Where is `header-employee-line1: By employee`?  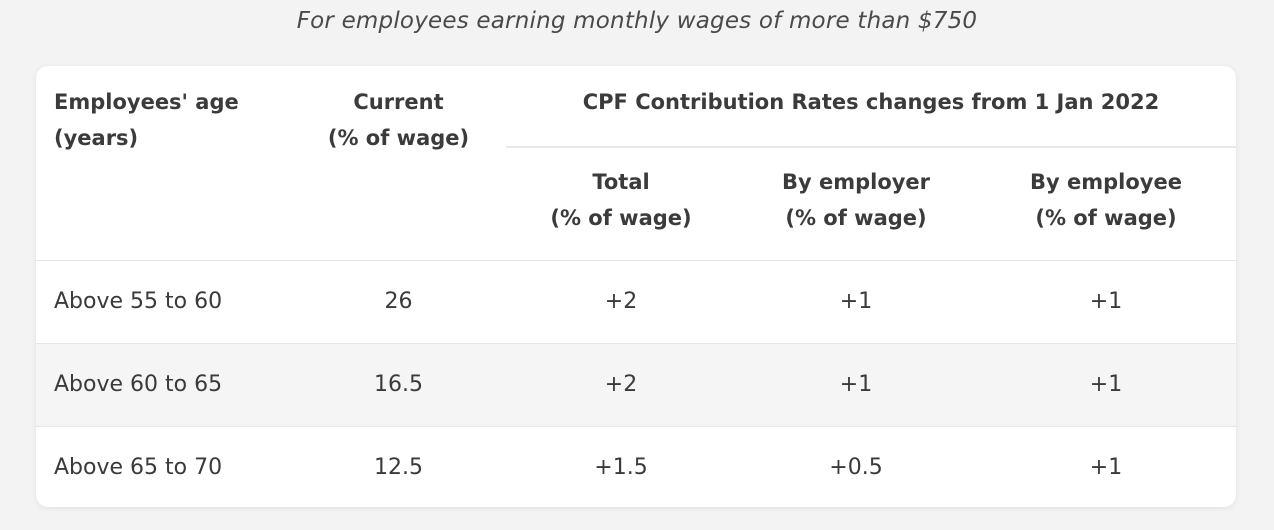 header-employee-line1: By employee is located at coordinates (1106, 182).